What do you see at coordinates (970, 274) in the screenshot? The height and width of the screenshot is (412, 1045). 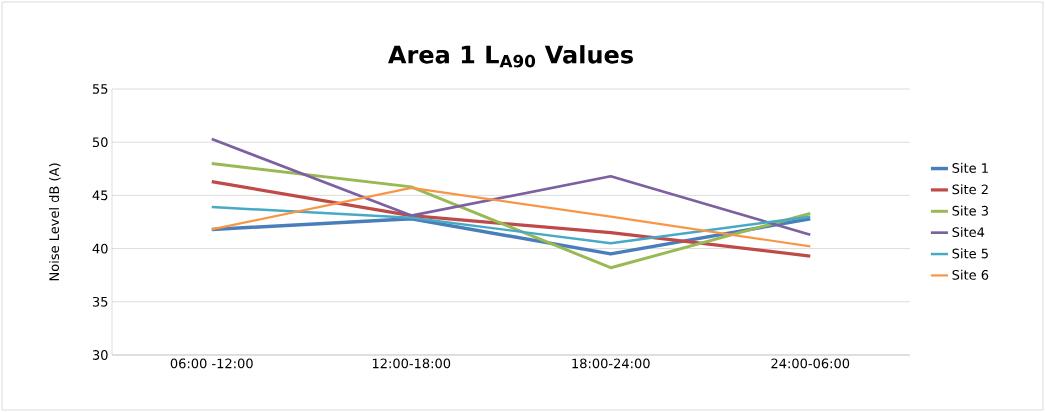 I see `legend-label: Site 6` at bounding box center [970, 274].